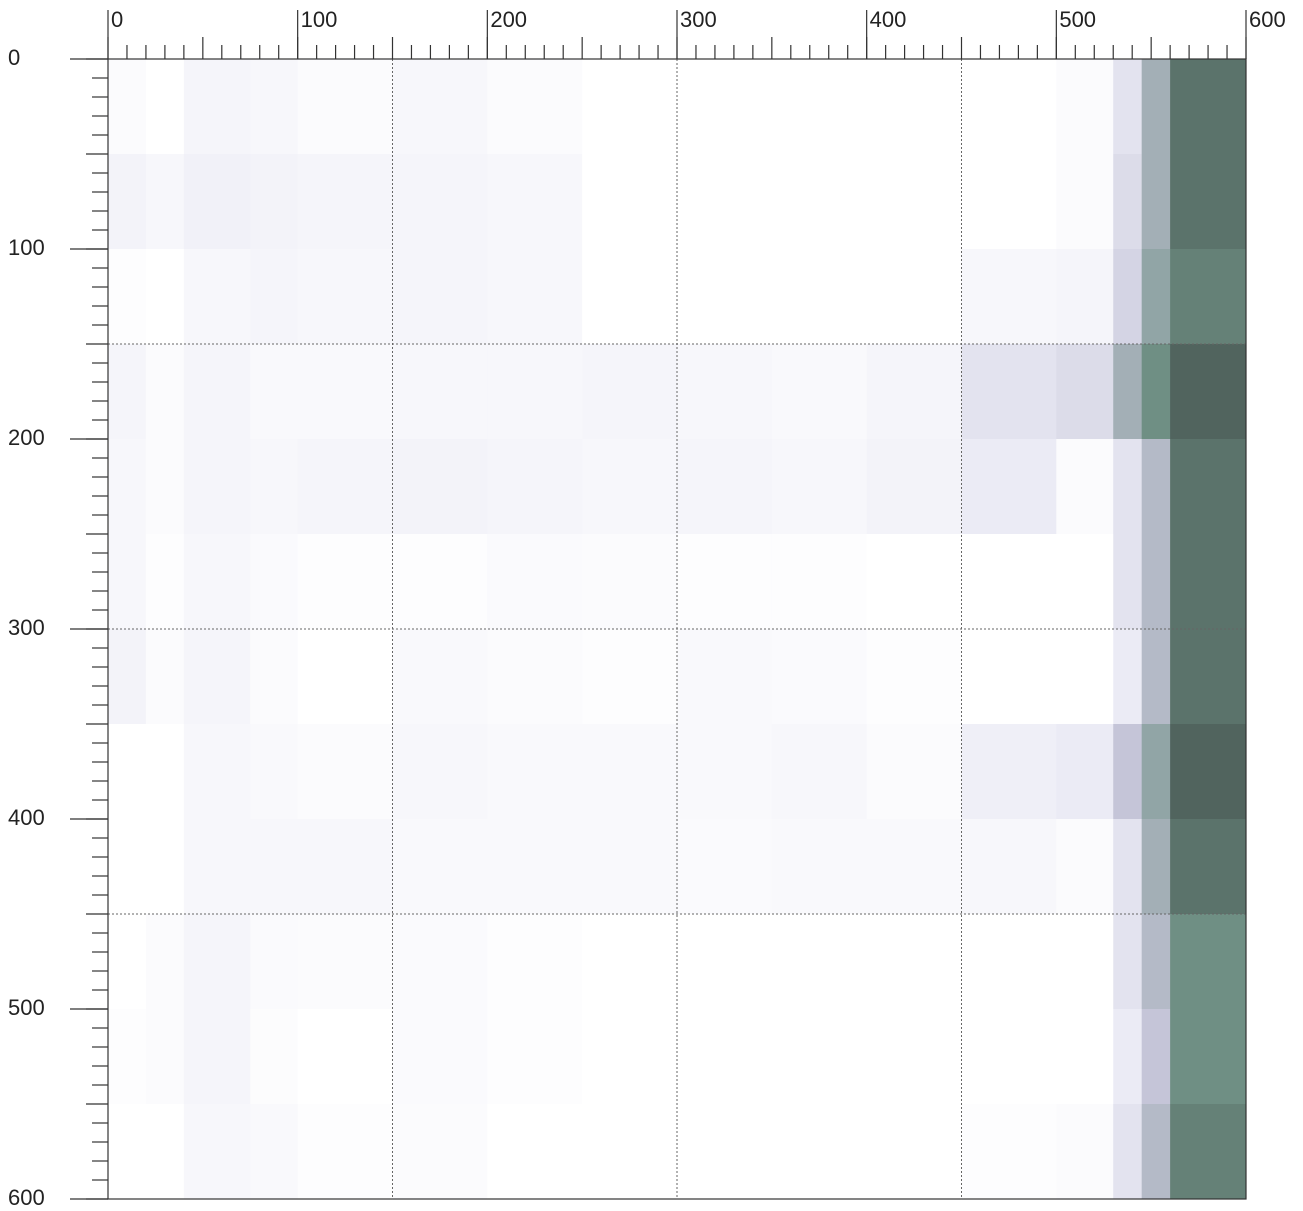  What do you see at coordinates (14, 57) in the screenshot?
I see `y-tick-label: 0` at bounding box center [14, 57].